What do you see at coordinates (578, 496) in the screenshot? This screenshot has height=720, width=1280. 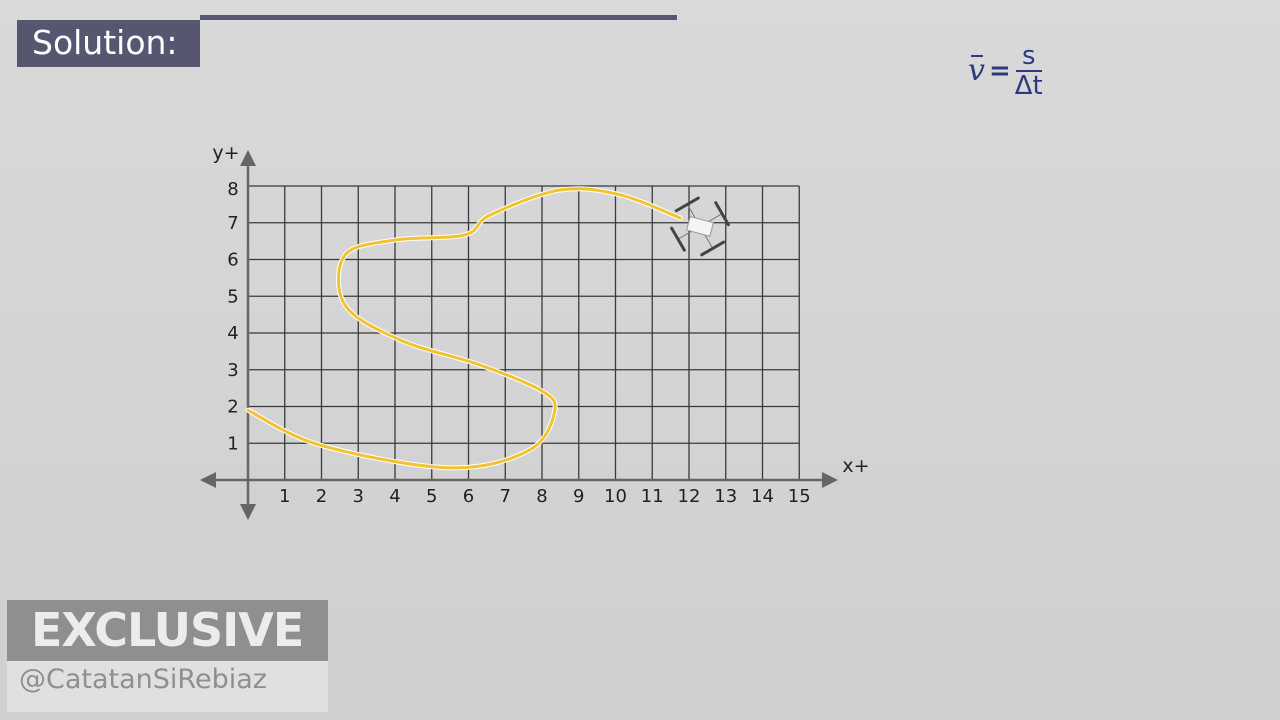 I see `x-tick-label: 9` at bounding box center [578, 496].